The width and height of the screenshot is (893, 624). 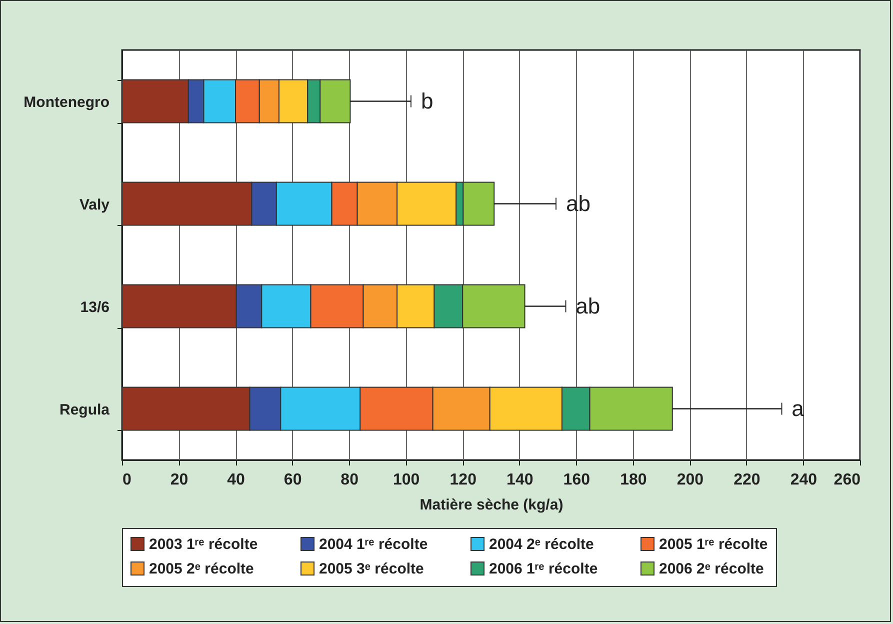 I want to click on legend-label: 2006 1ʳᵉ récolte, so click(x=543, y=569).